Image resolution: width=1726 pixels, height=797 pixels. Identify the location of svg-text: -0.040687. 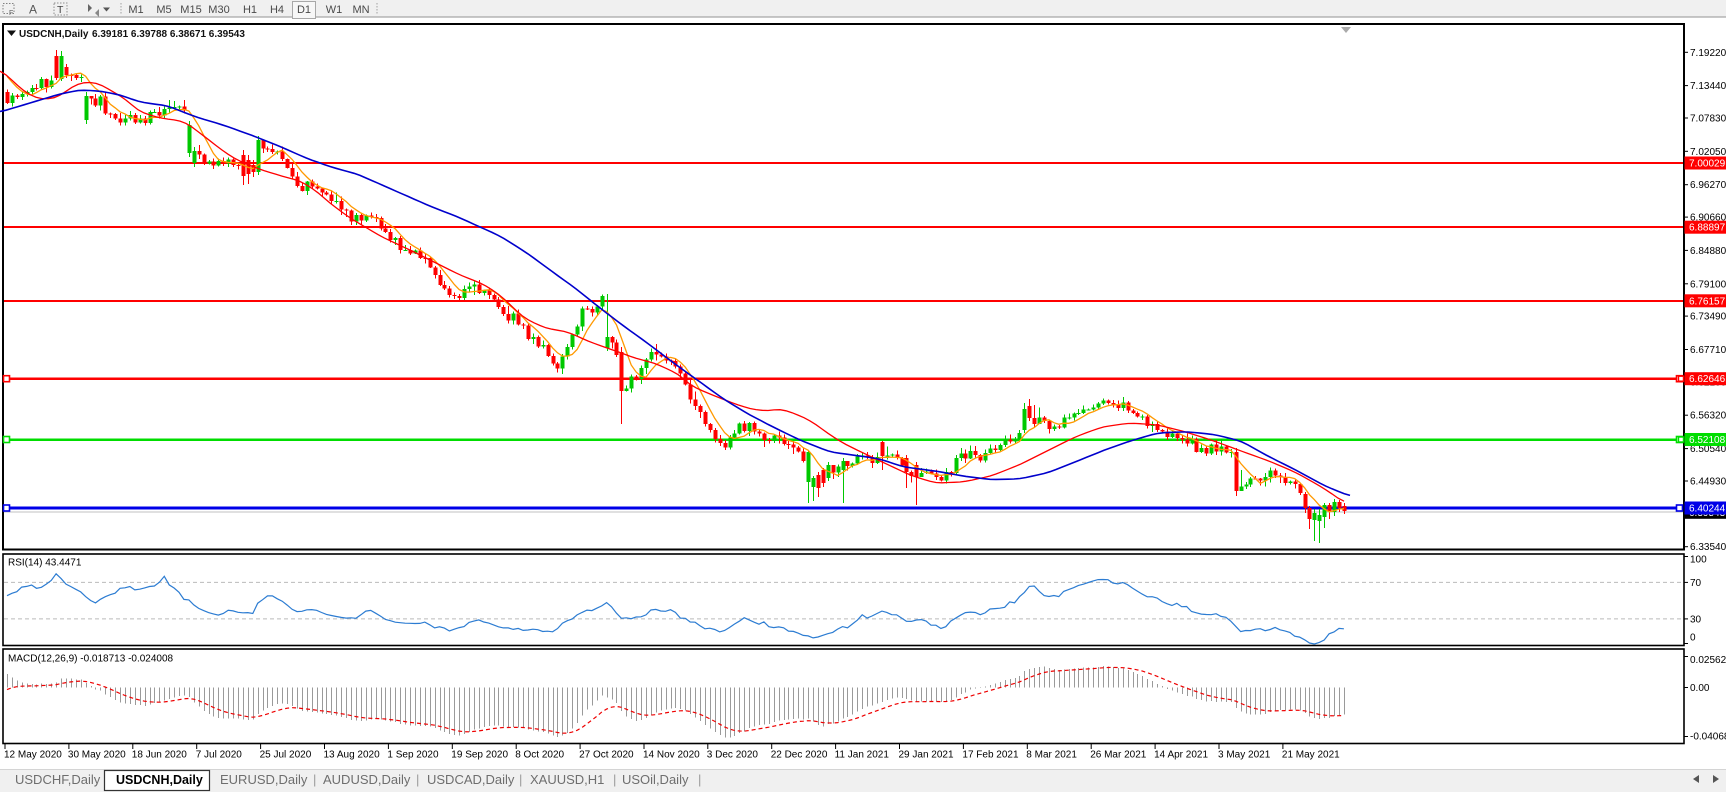
(1708, 737).